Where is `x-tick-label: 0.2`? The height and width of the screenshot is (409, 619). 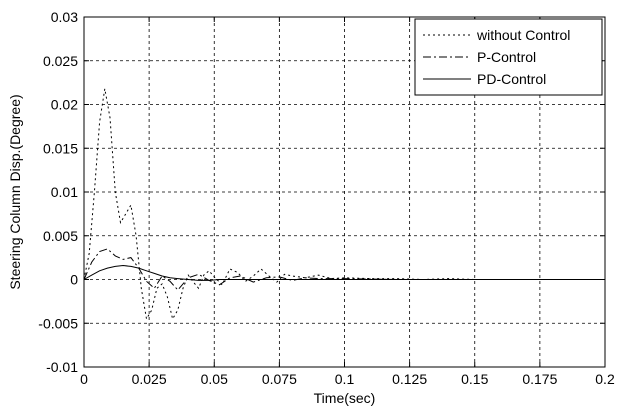 x-tick-label: 0.2 is located at coordinates (605, 379).